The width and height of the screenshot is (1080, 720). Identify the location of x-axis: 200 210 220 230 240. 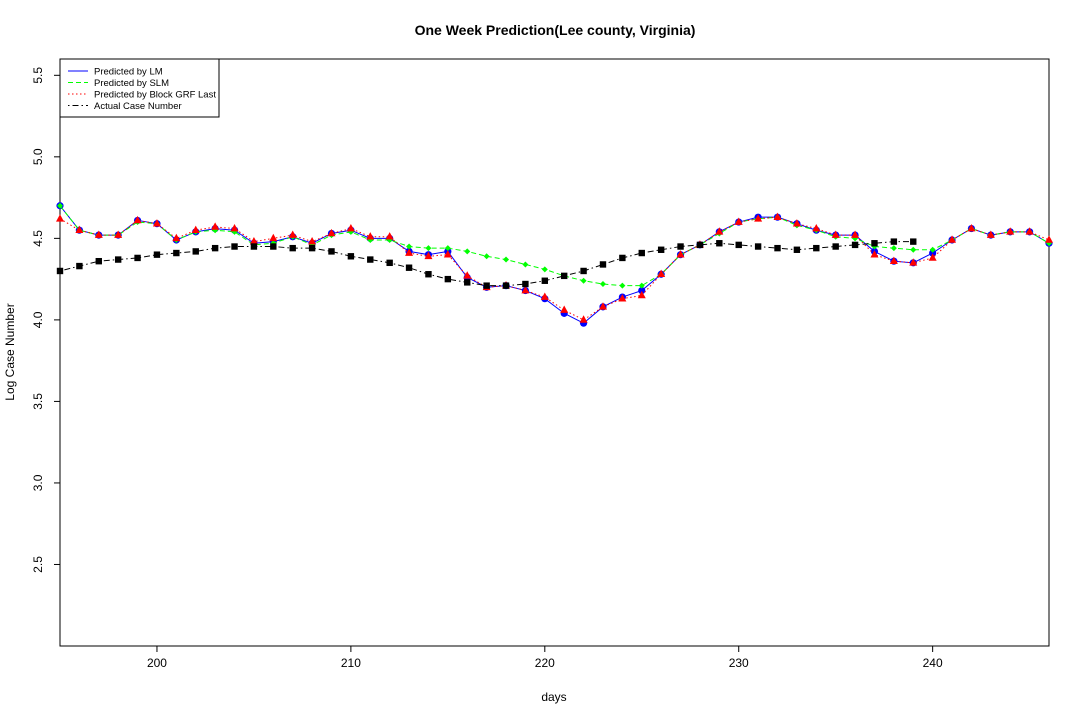
(545, 658).